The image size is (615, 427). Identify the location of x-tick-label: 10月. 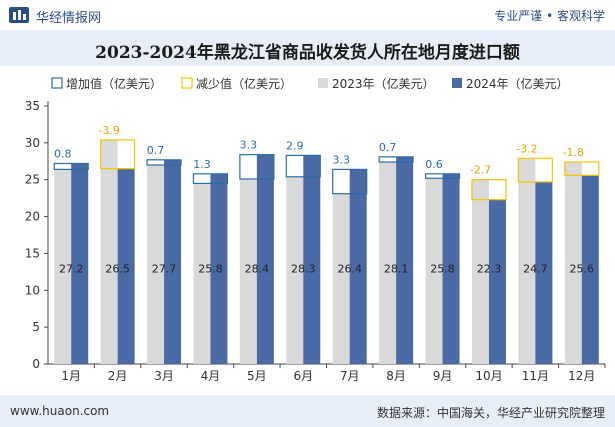
(488, 376).